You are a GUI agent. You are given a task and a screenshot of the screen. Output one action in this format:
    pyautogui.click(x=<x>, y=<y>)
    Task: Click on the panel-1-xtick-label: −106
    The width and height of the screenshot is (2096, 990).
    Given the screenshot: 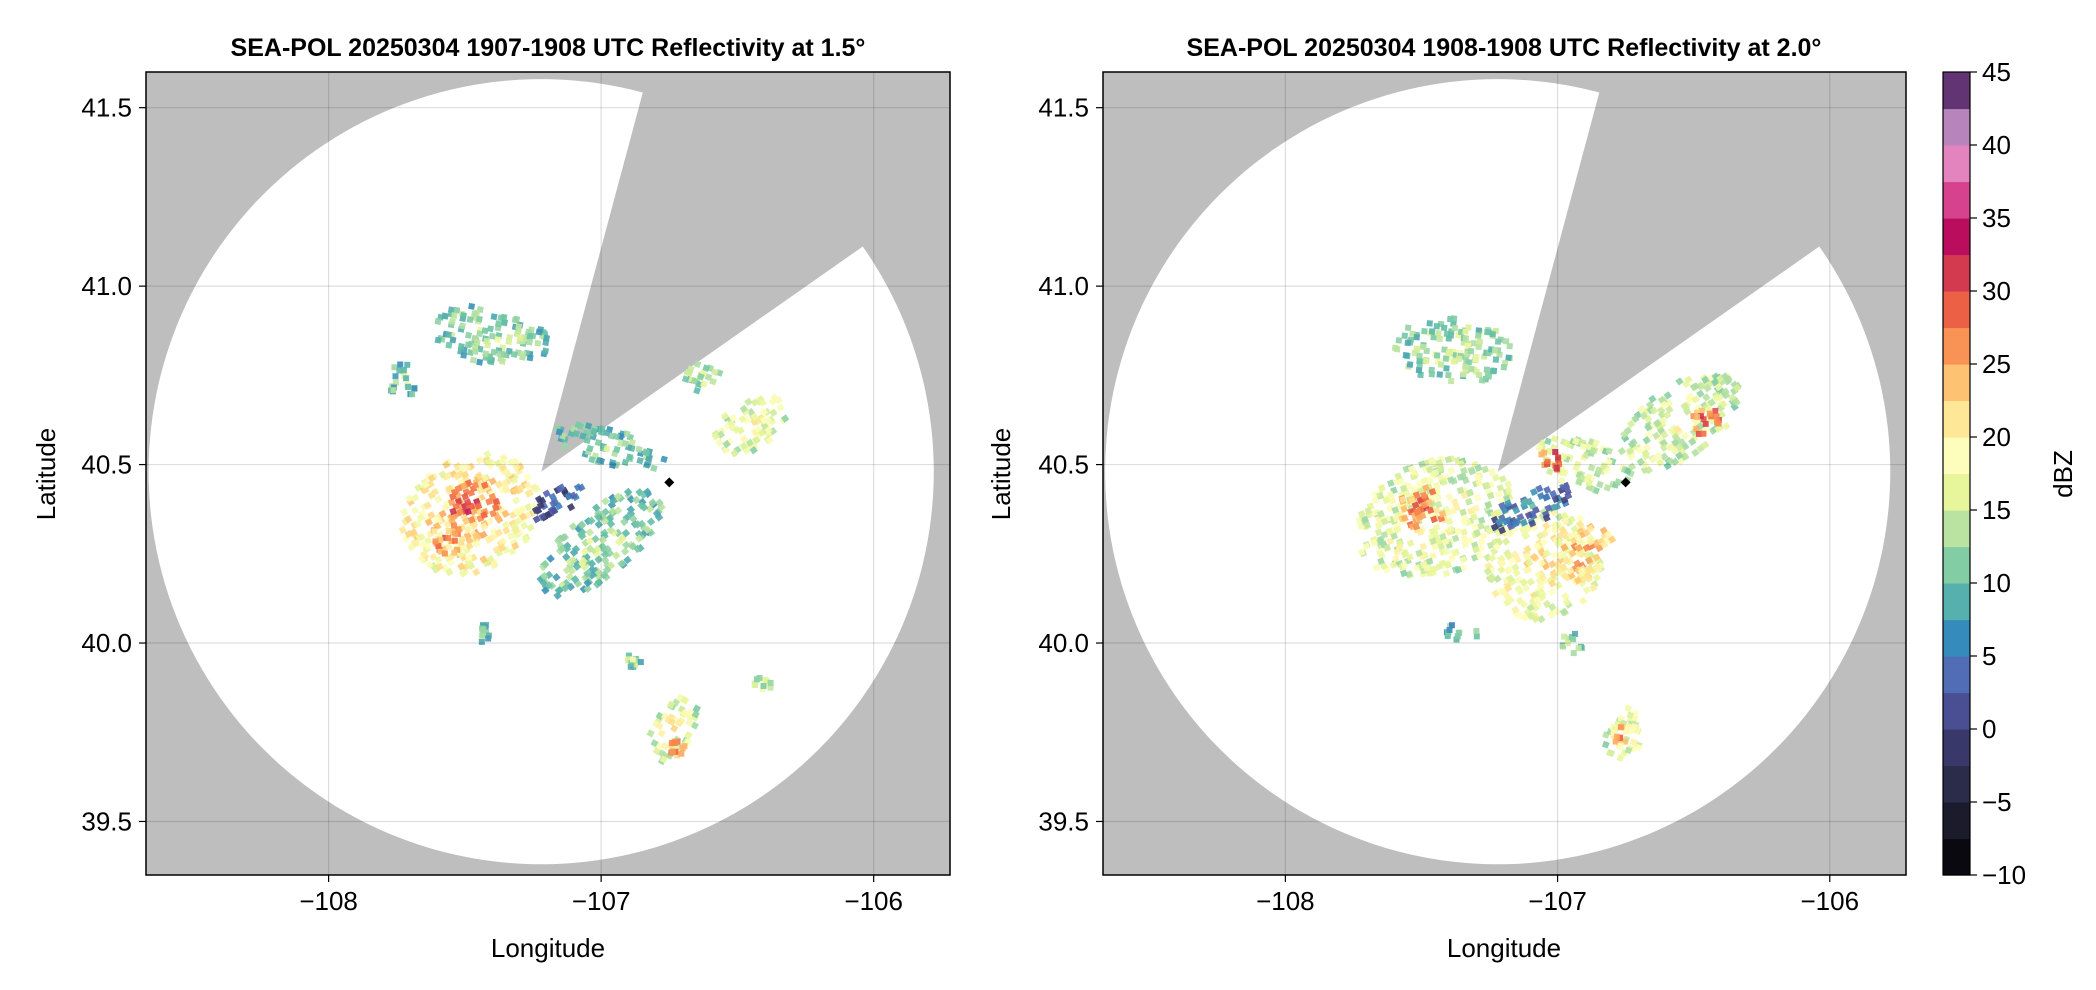 What is the action you would take?
    pyautogui.click(x=873, y=901)
    